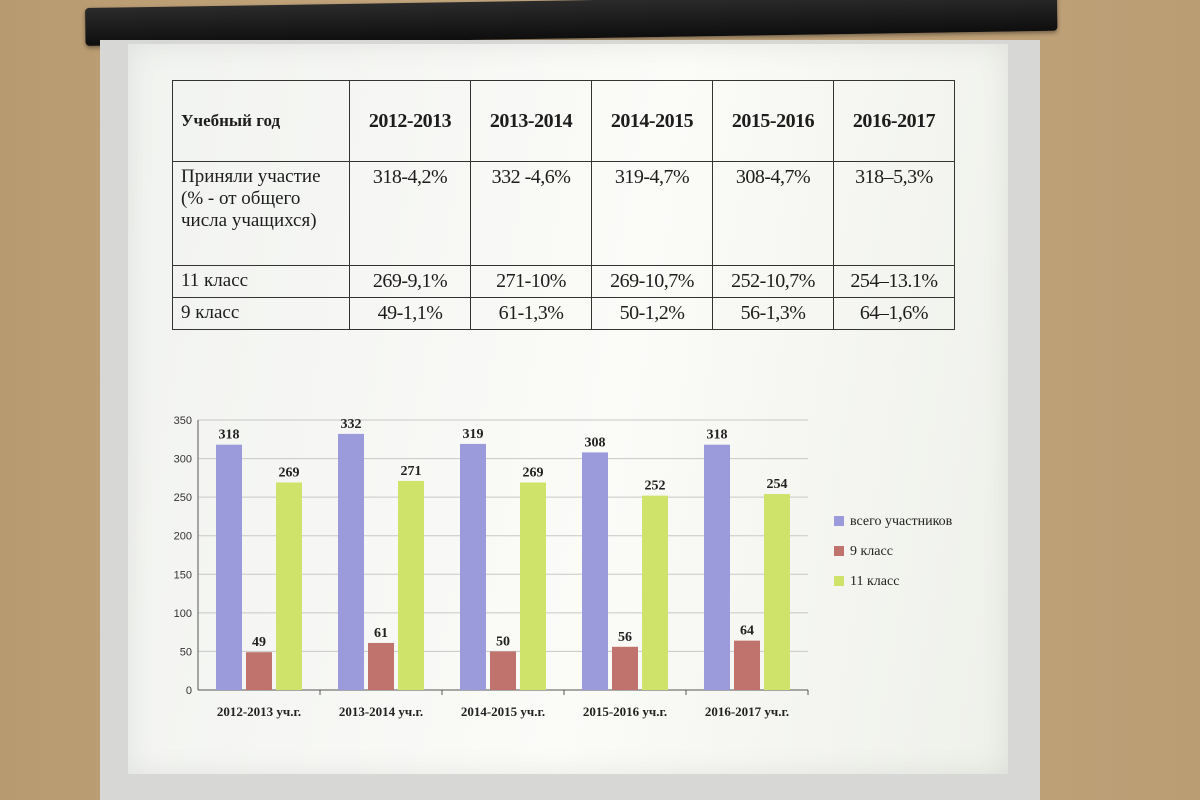 This screenshot has width=1200, height=800. I want to click on y-tick-label: 150, so click(183, 575).